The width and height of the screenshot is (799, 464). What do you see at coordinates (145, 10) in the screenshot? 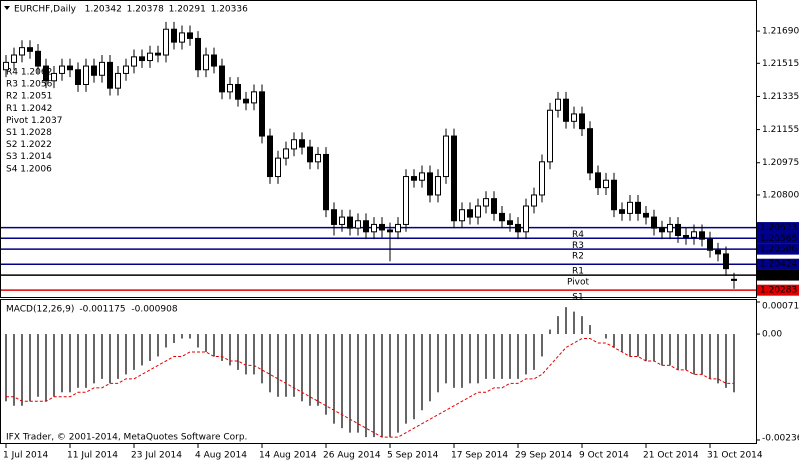
I see `header-value: 1.20378` at bounding box center [145, 10].